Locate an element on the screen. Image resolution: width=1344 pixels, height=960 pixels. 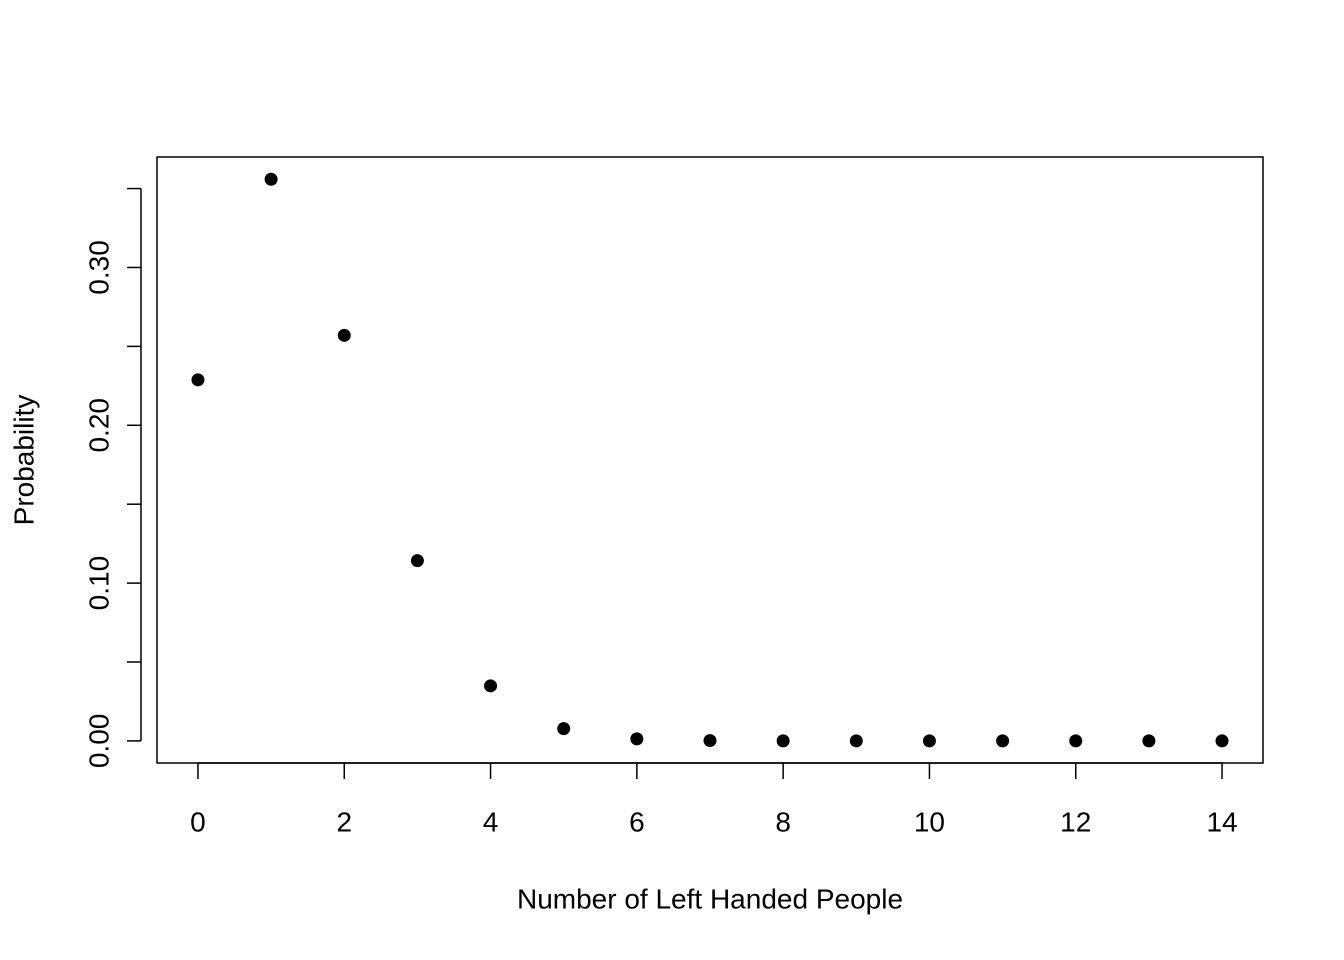
x-tick-label: 8 is located at coordinates (783, 821).